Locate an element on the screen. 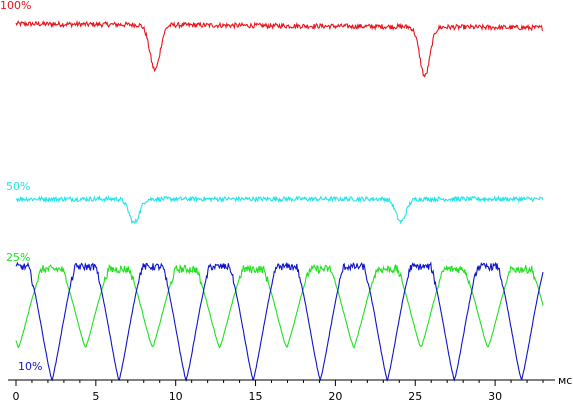 The height and width of the screenshot is (406, 573). x-tick-label: 5 is located at coordinates (95, 396).